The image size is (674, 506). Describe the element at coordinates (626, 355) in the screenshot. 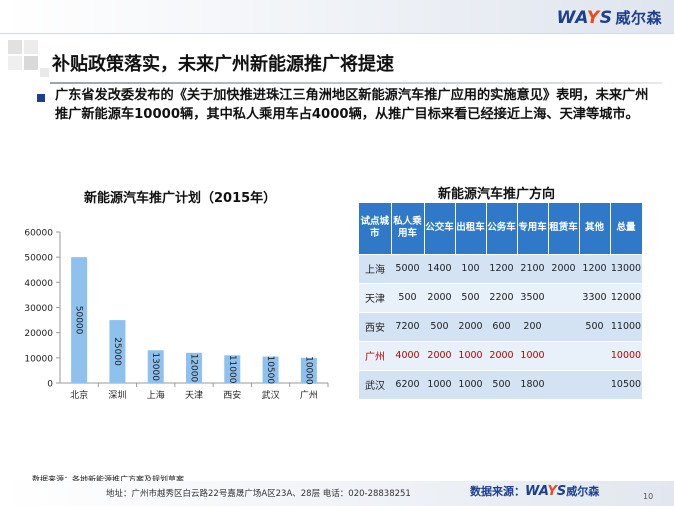

I see `table-cell: 10000` at that location.